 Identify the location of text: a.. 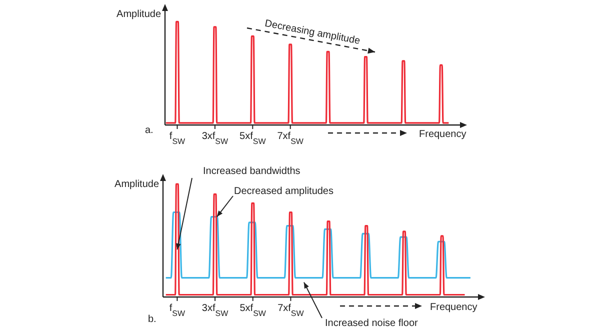
(149, 130).